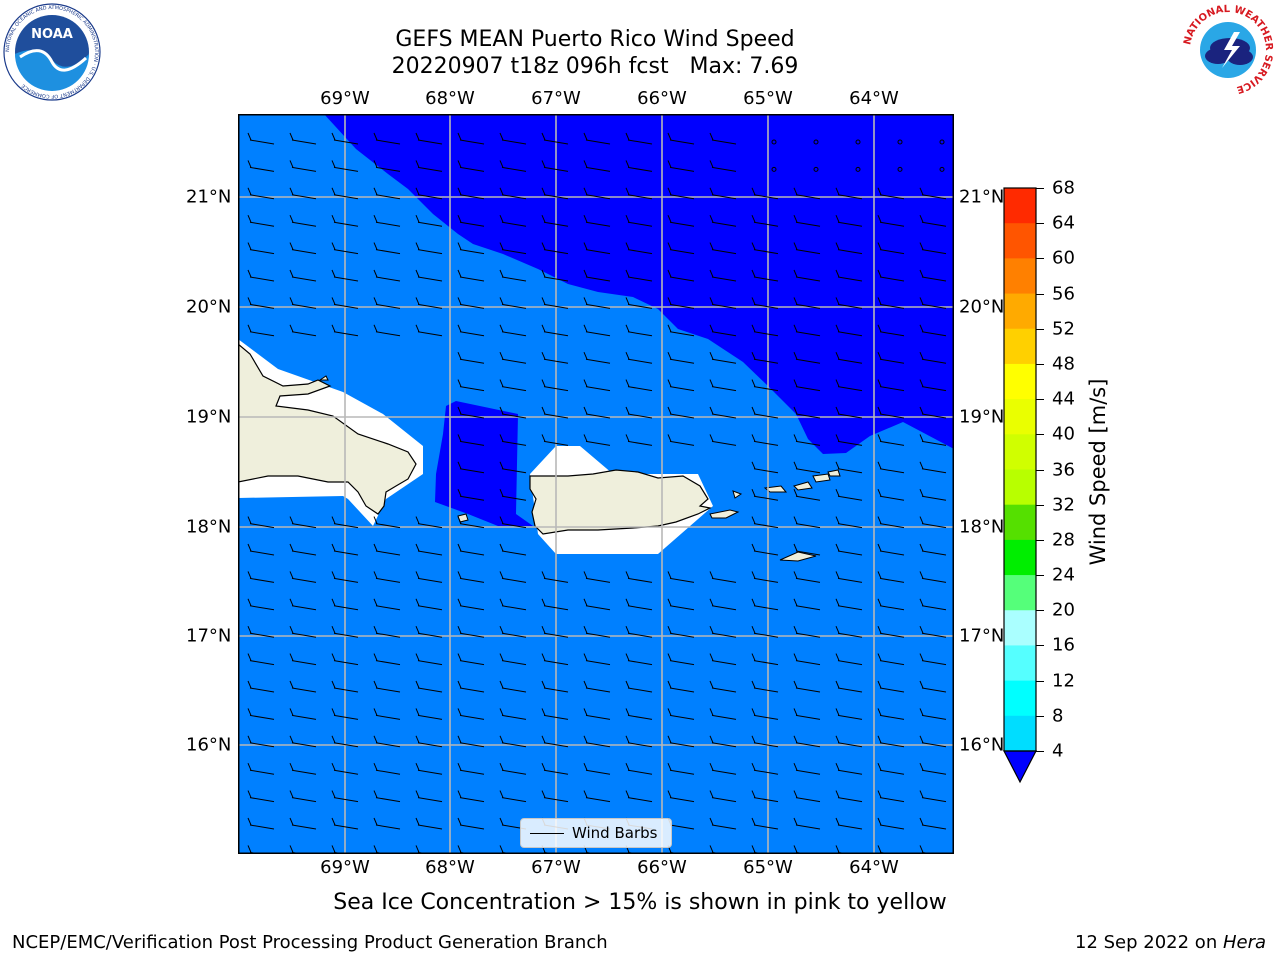  Describe the element at coordinates (450, 98) in the screenshot. I see `lon-label-top: 68°W` at that location.